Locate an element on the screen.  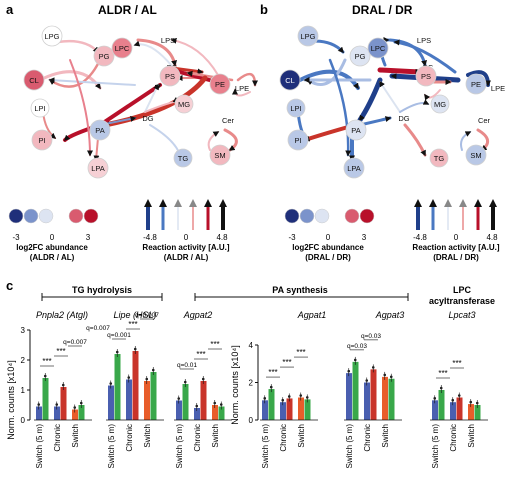
node-lpi-circle is located at coordinates (296, 108).